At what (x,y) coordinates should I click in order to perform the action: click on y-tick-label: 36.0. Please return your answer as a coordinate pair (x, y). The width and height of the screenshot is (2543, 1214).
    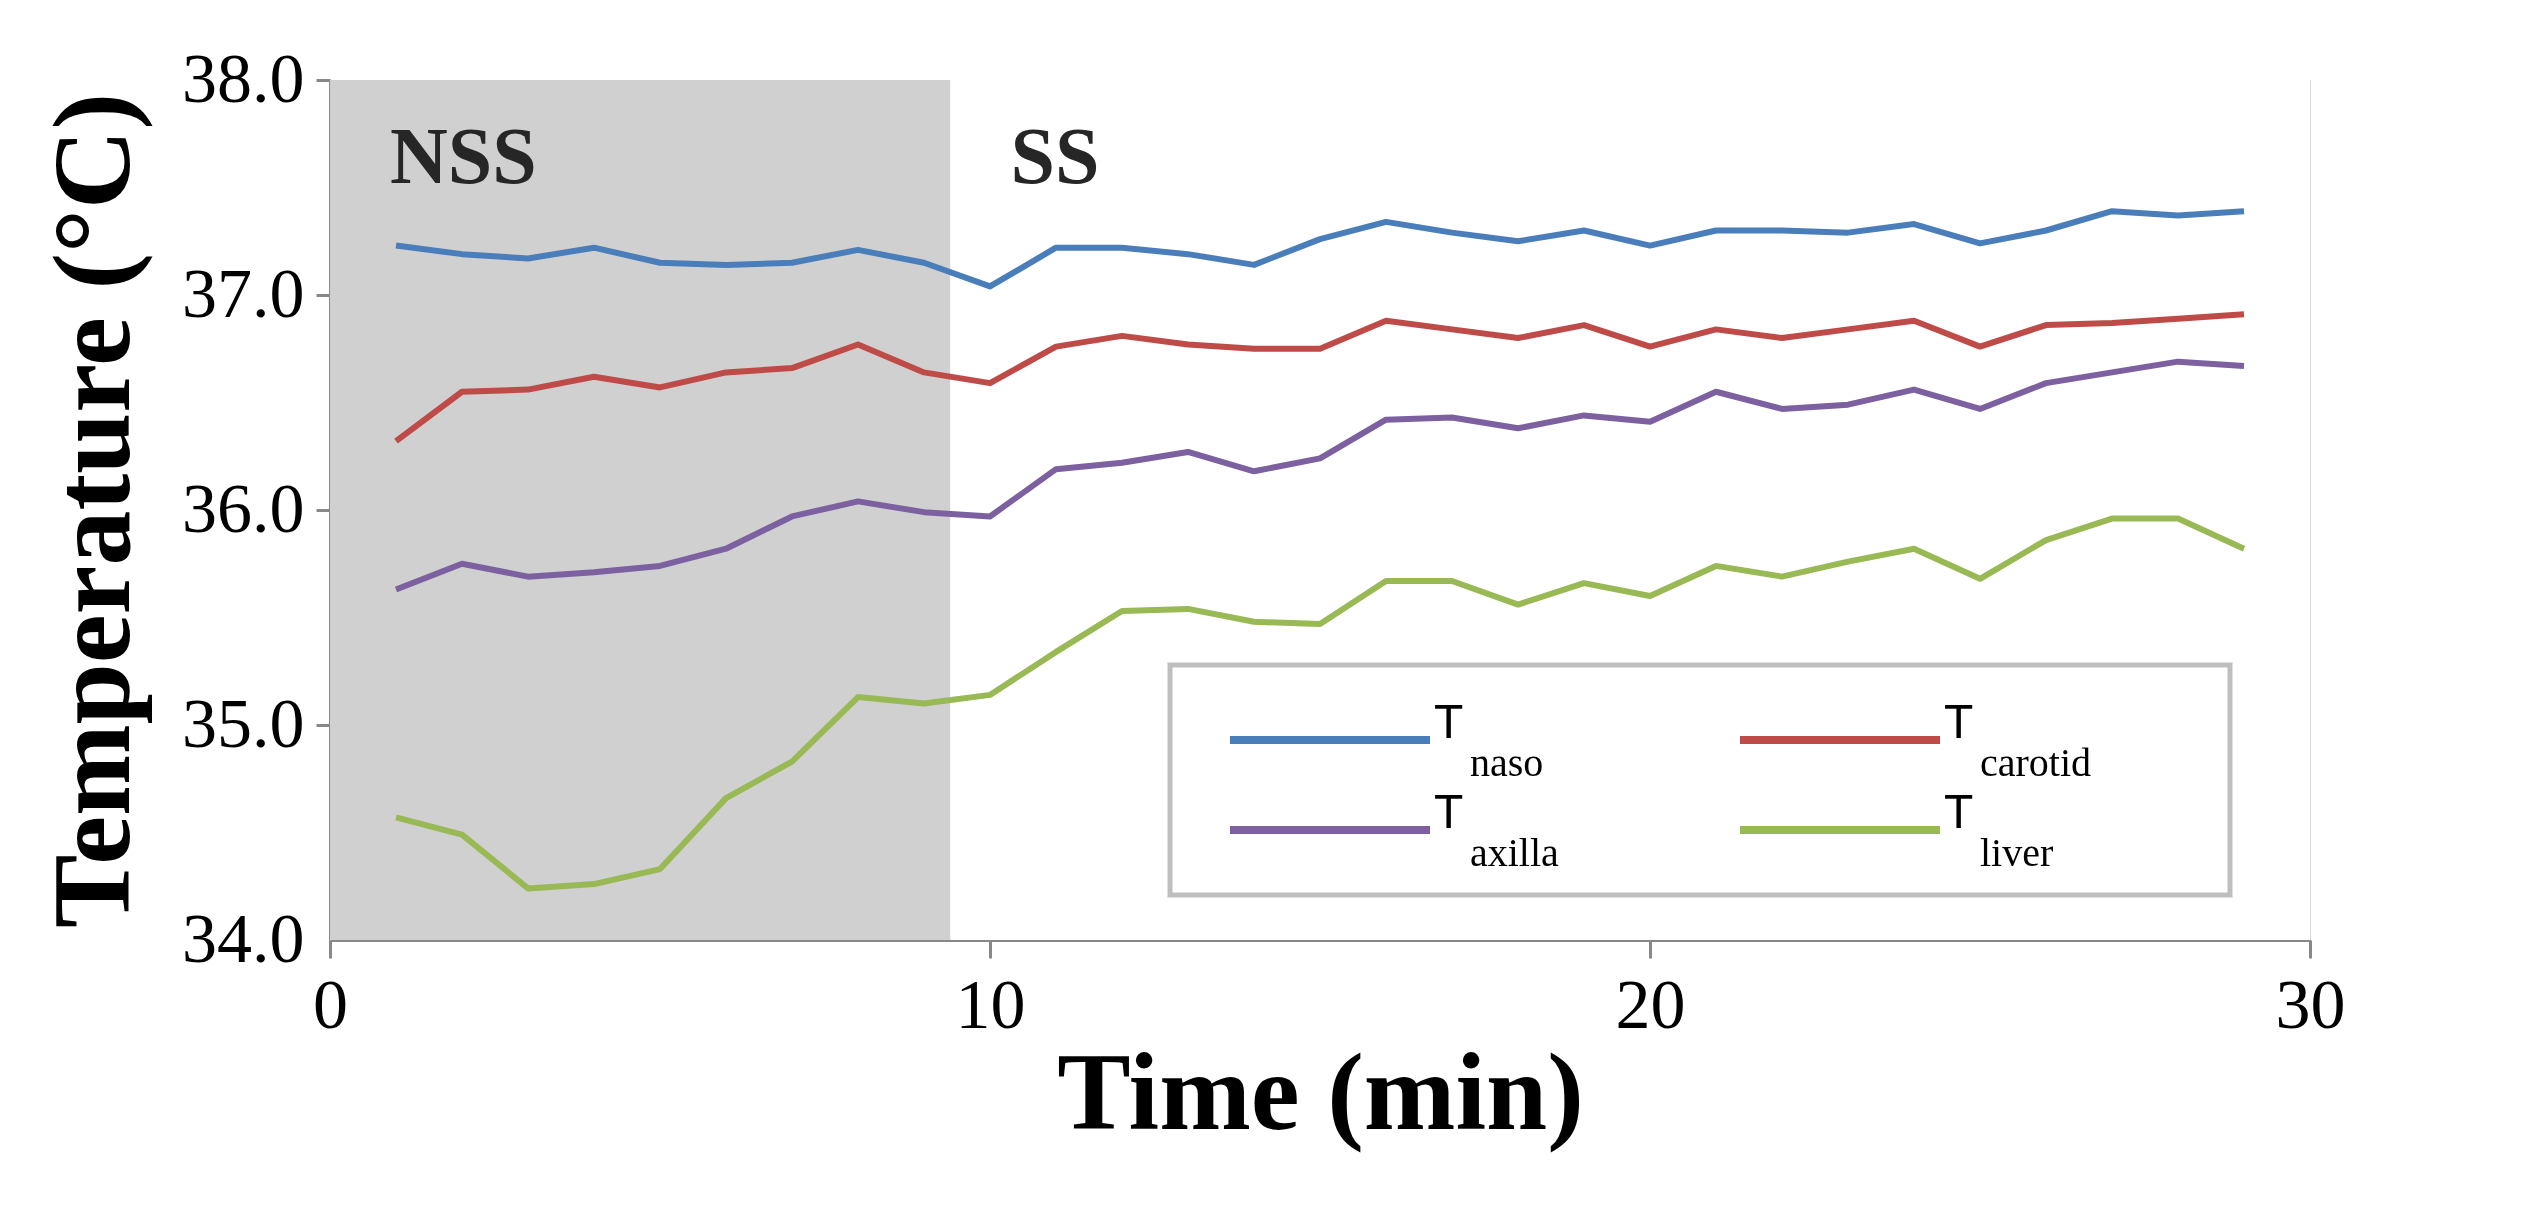
    Looking at the image, I should click on (243, 508).